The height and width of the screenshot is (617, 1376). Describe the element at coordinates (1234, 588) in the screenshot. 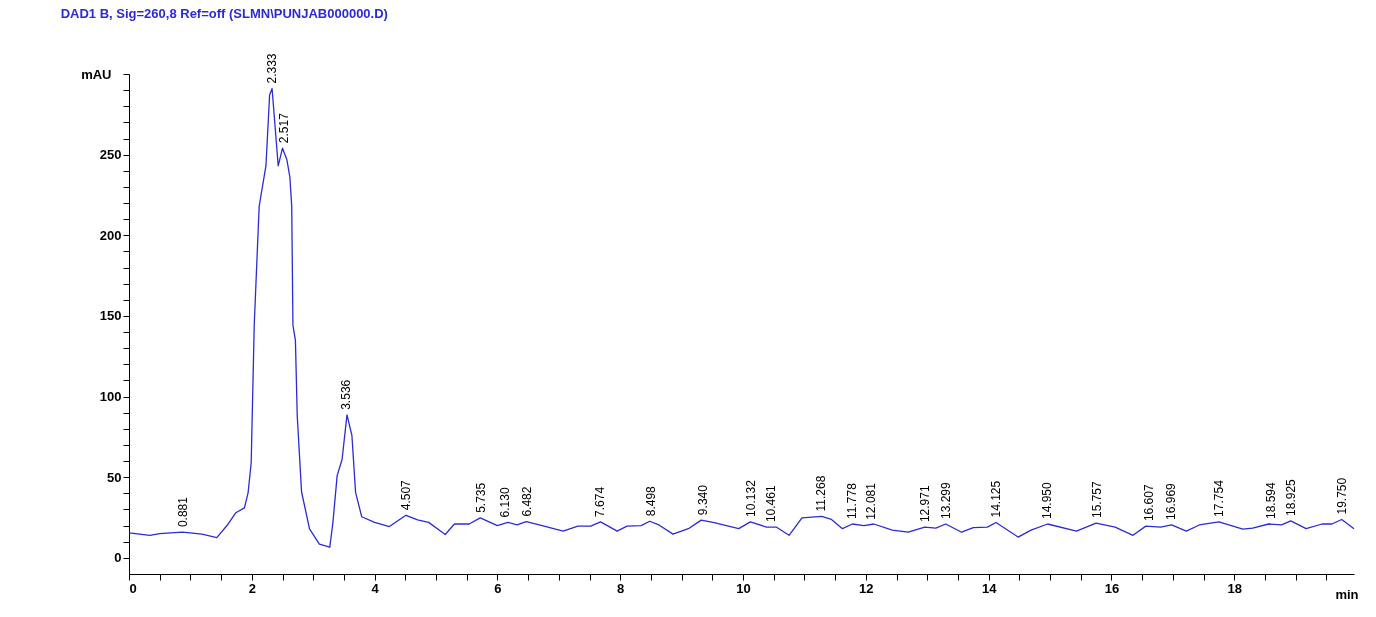

I see `x-tick-label: 18` at that location.